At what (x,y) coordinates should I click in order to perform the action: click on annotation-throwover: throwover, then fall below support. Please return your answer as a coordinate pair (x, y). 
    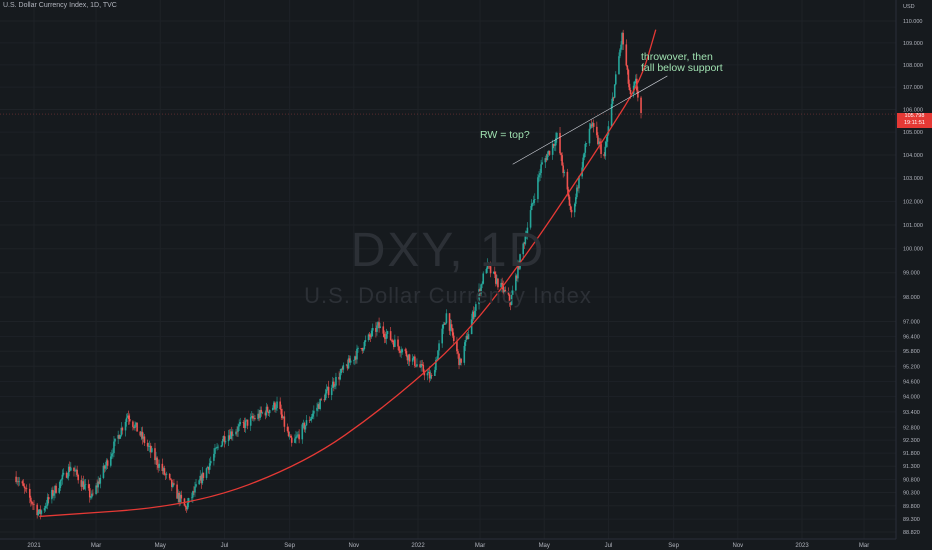
    Looking at the image, I should click on (682, 63).